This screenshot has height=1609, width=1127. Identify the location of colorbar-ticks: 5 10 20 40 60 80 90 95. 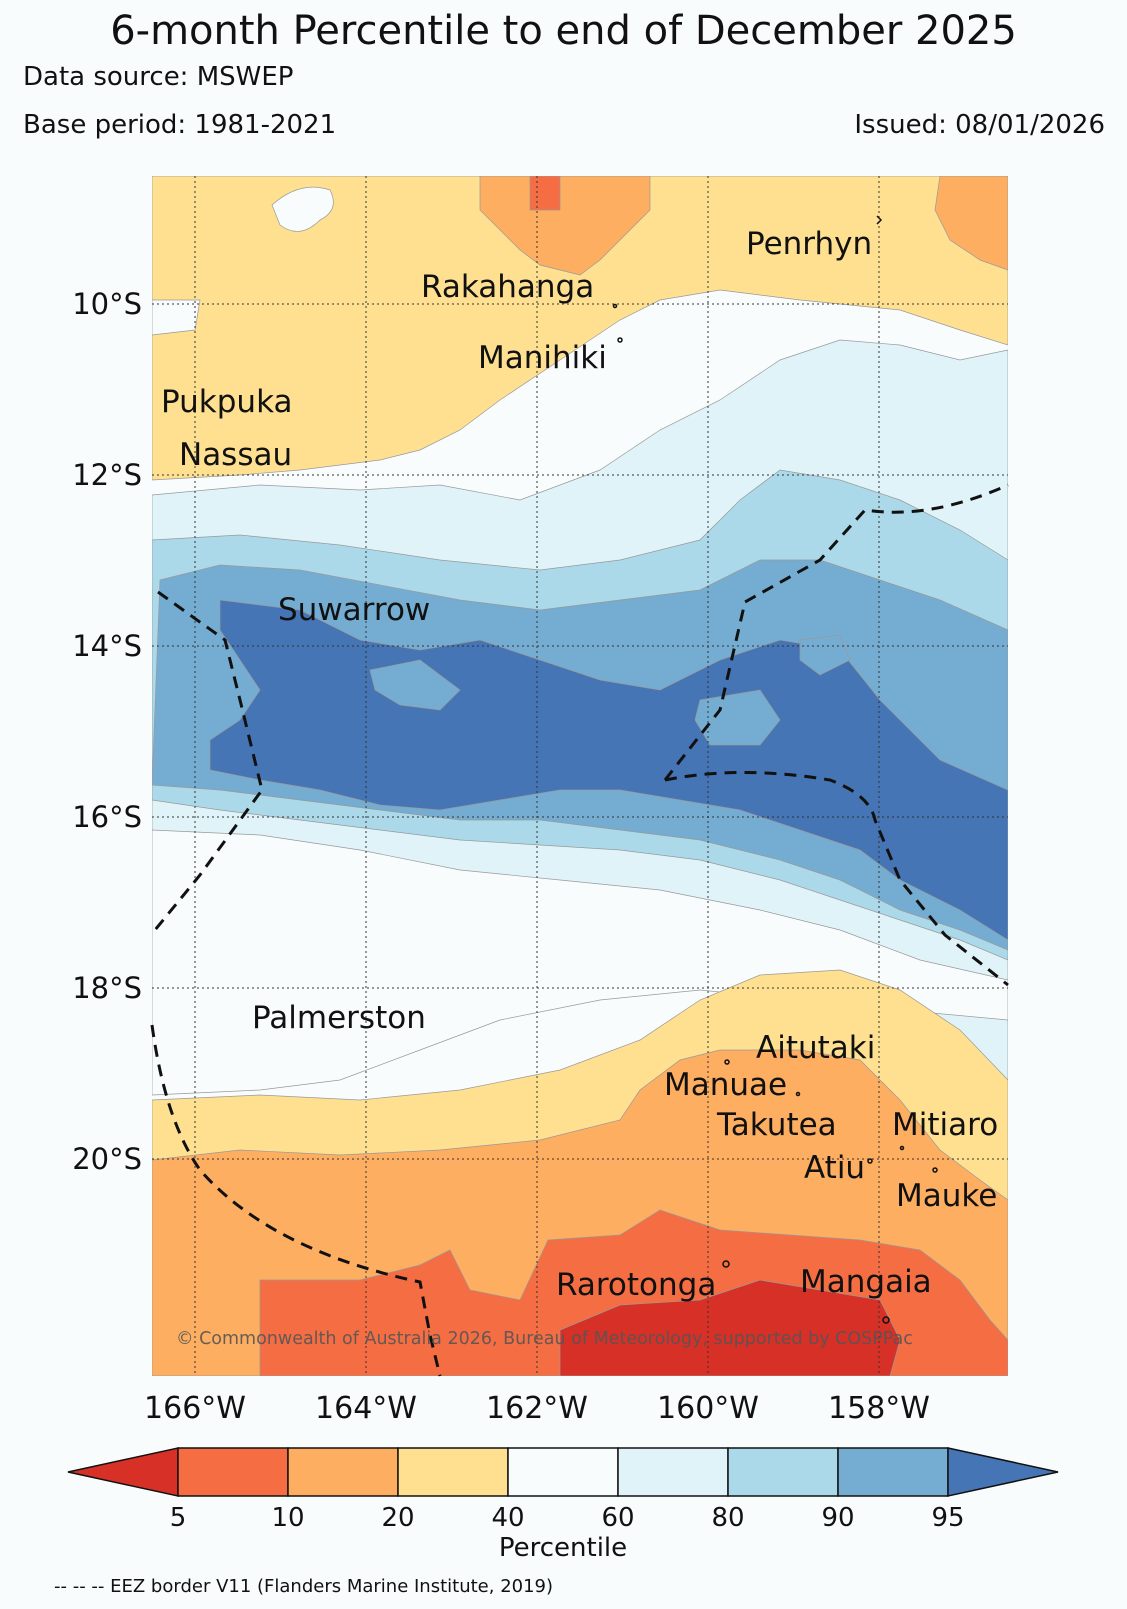
(567, 1518).